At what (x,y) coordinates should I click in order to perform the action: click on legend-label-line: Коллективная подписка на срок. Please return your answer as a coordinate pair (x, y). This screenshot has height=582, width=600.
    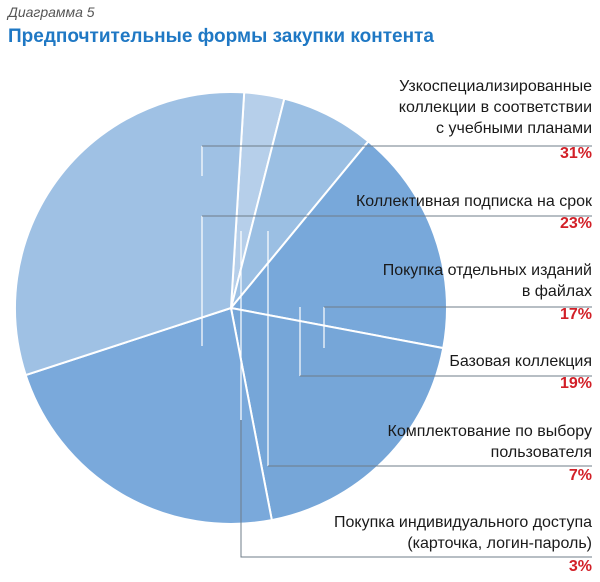
    Looking at the image, I should click on (473, 201).